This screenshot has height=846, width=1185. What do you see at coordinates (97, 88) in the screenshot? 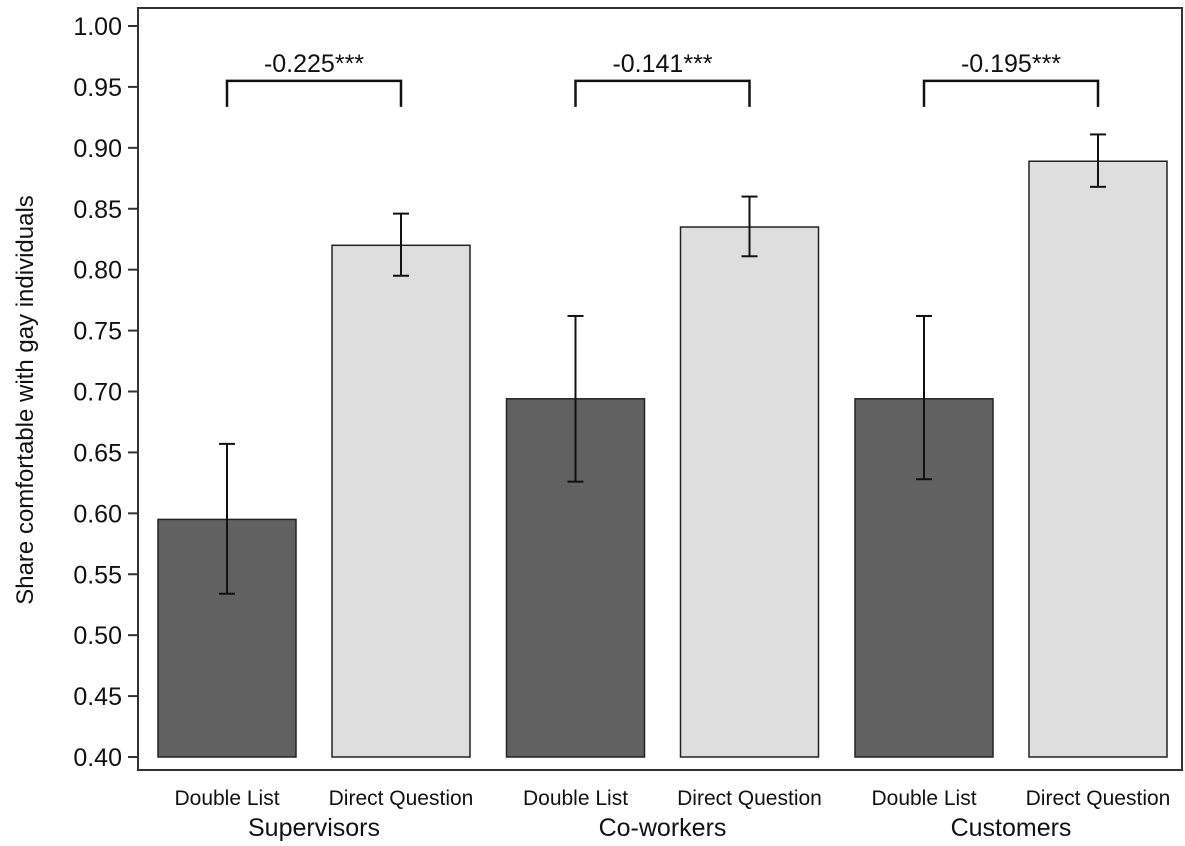
I see `y-tick-label-11: 0.95` at bounding box center [97, 88].